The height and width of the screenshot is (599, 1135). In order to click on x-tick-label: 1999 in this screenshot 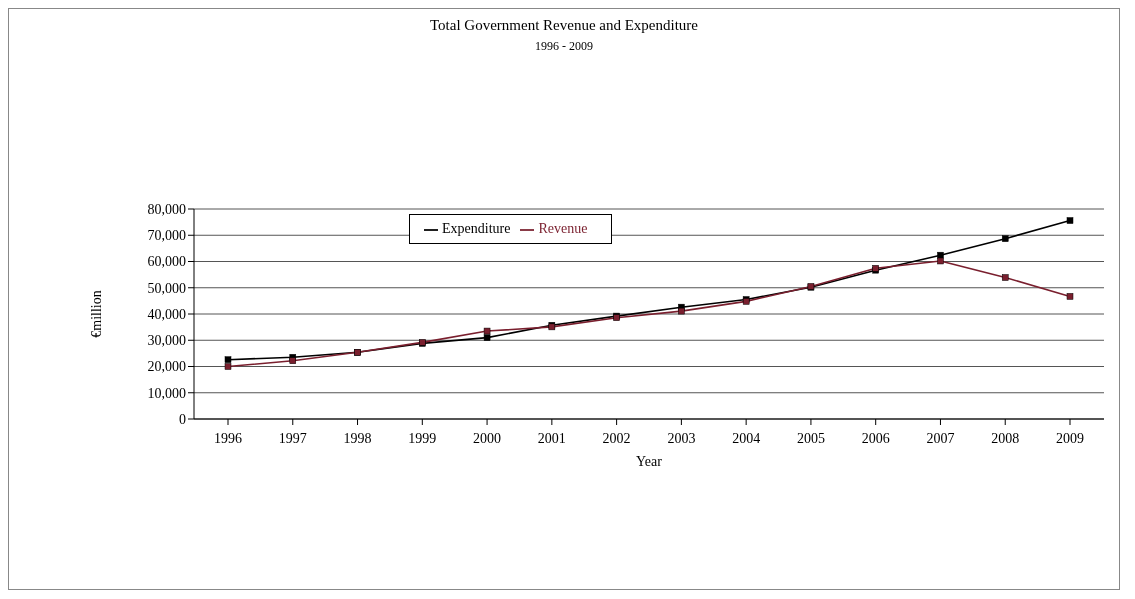, I will do `click(422, 438)`.